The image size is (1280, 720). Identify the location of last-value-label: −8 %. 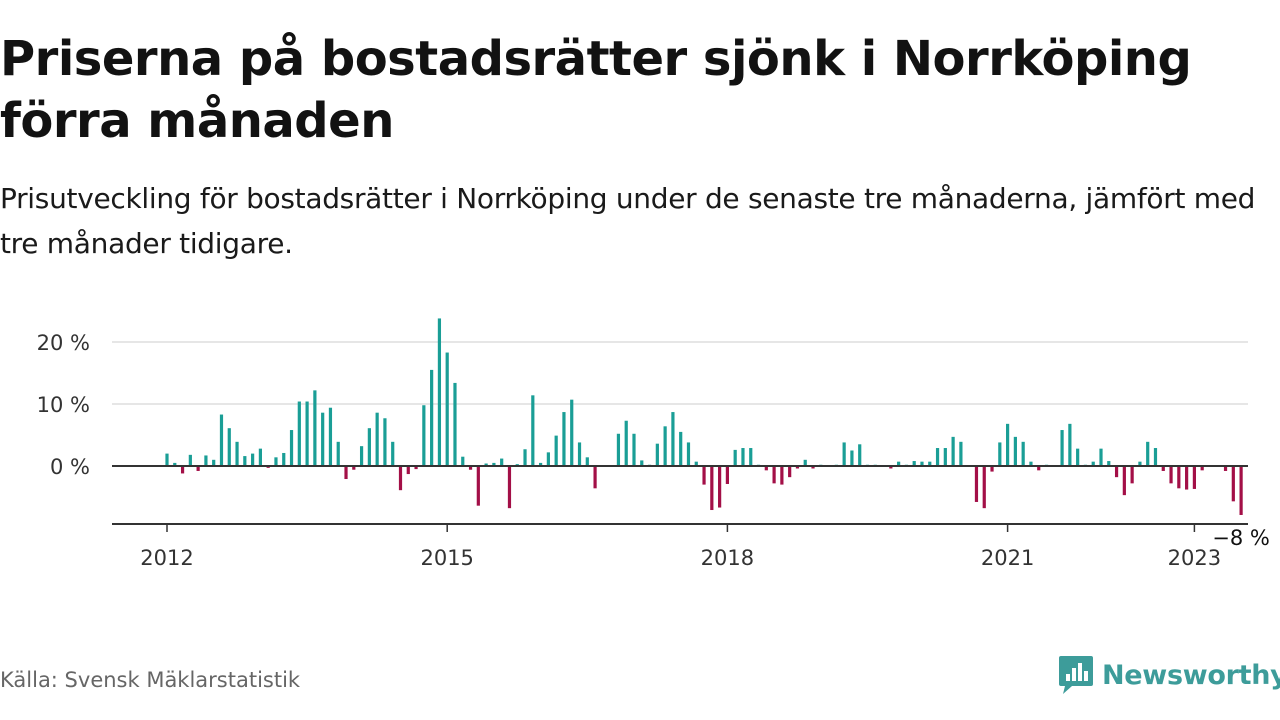
(1241, 538).